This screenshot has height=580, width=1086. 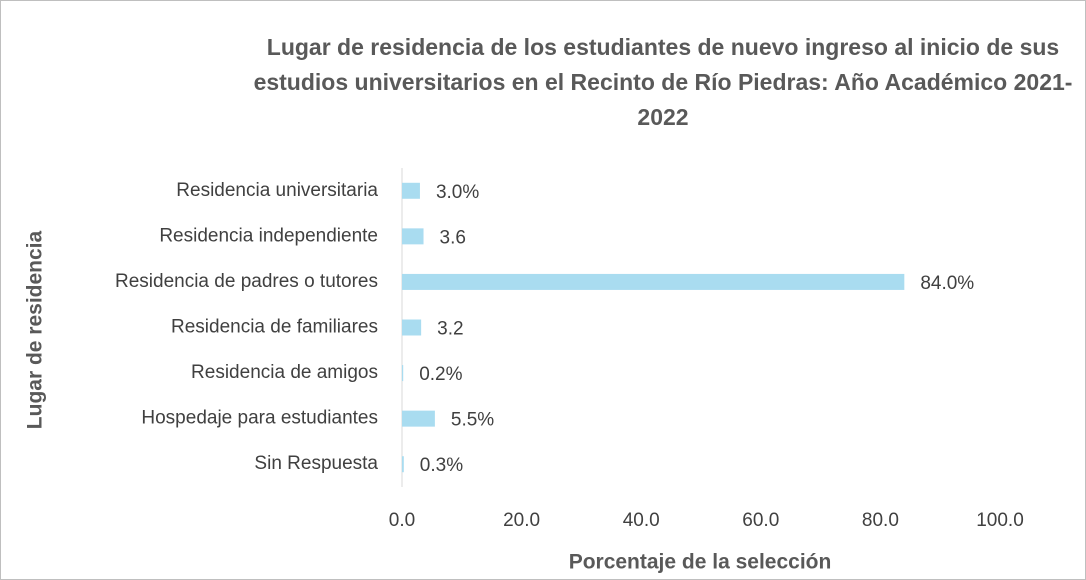 I want to click on y-tick-label: Residencia universitaria, so click(x=277, y=190).